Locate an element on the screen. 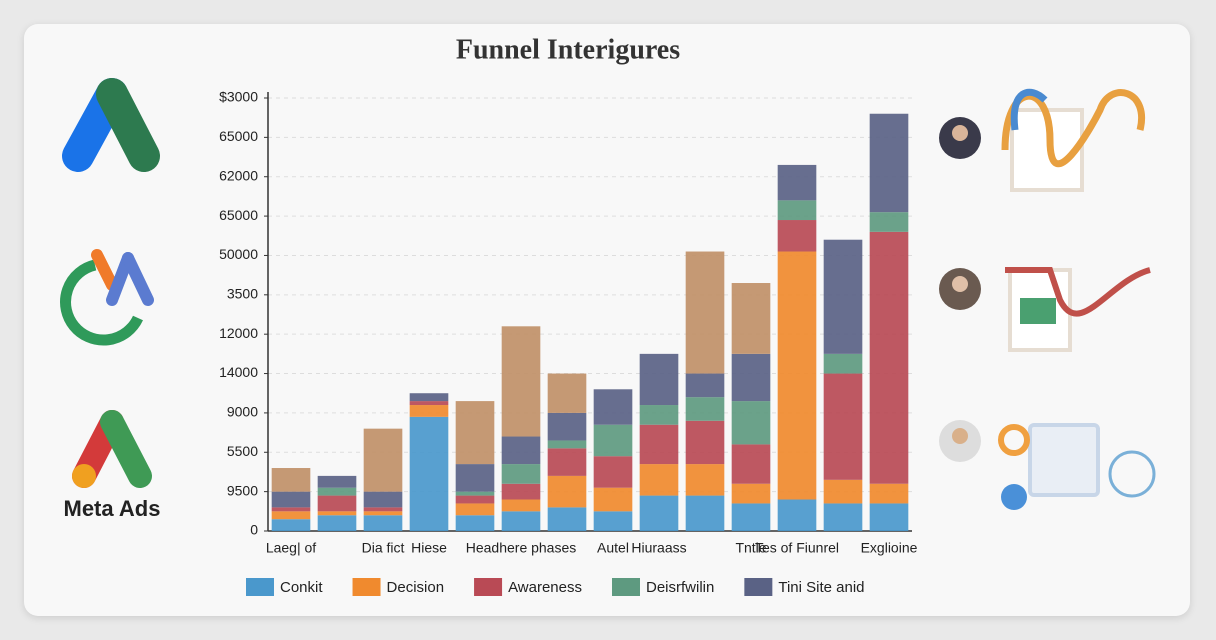 Image resolution: width=1216 pixels, height=640 pixels. logo-google-ads is located at coordinates (111, 125).